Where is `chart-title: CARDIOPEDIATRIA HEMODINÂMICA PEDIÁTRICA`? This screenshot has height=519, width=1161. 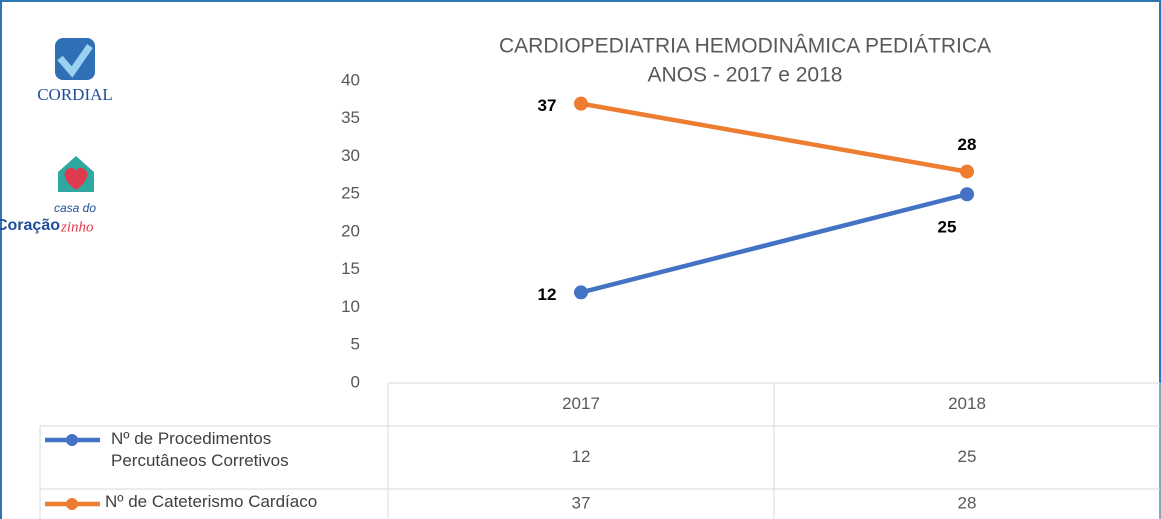
chart-title: CARDIOPEDIATRIA HEMODINÂMICA PEDIÁTRICA is located at coordinates (745, 46).